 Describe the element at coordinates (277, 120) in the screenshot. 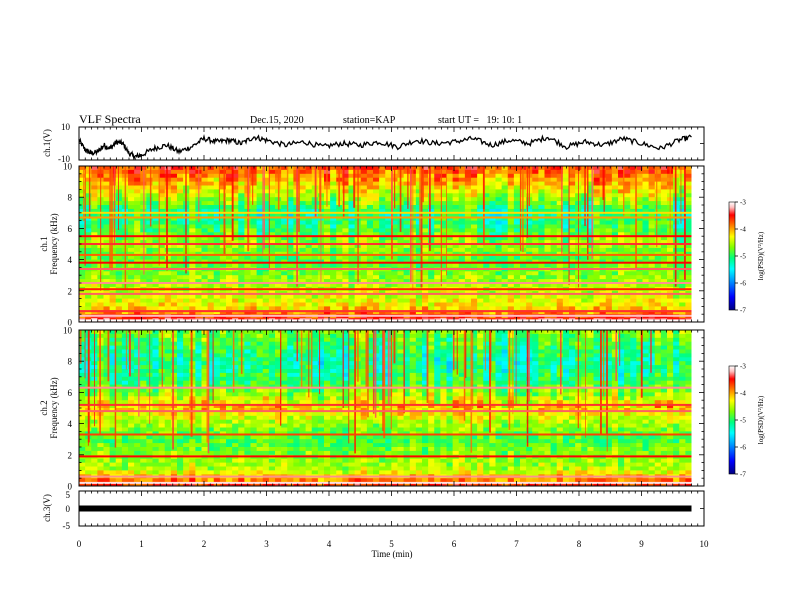

I see `date-label: Dec.15, 2020` at that location.